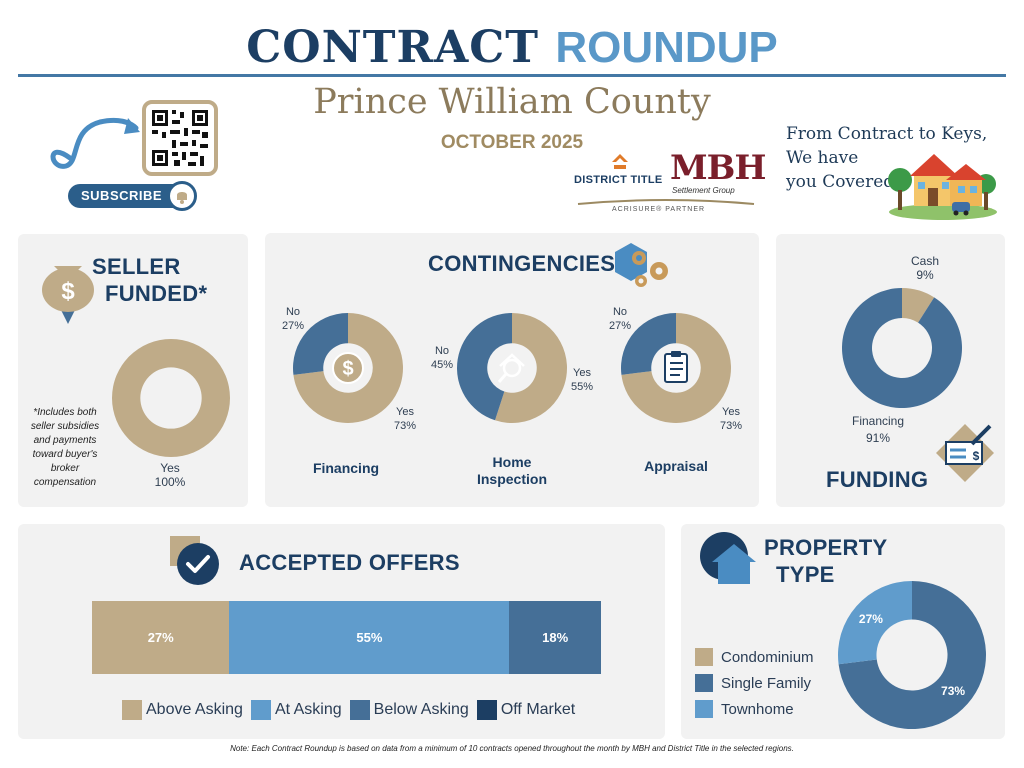 The width and height of the screenshot is (1024, 768). Describe the element at coordinates (871, 619) in the screenshot. I see `property-type-slice-label-2: 27%` at that location.